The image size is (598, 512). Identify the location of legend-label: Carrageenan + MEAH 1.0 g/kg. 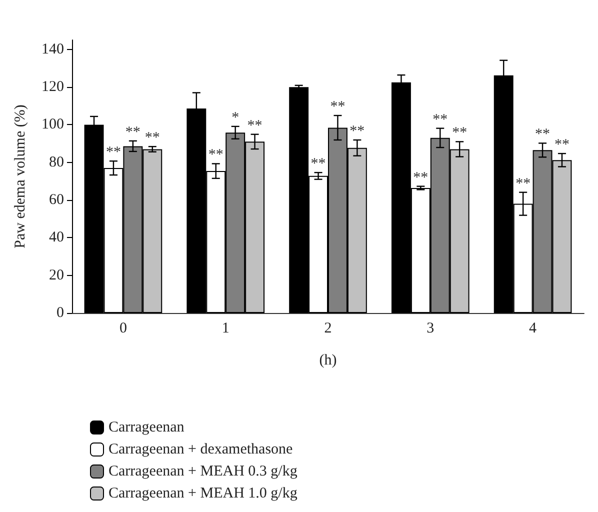
(203, 494).